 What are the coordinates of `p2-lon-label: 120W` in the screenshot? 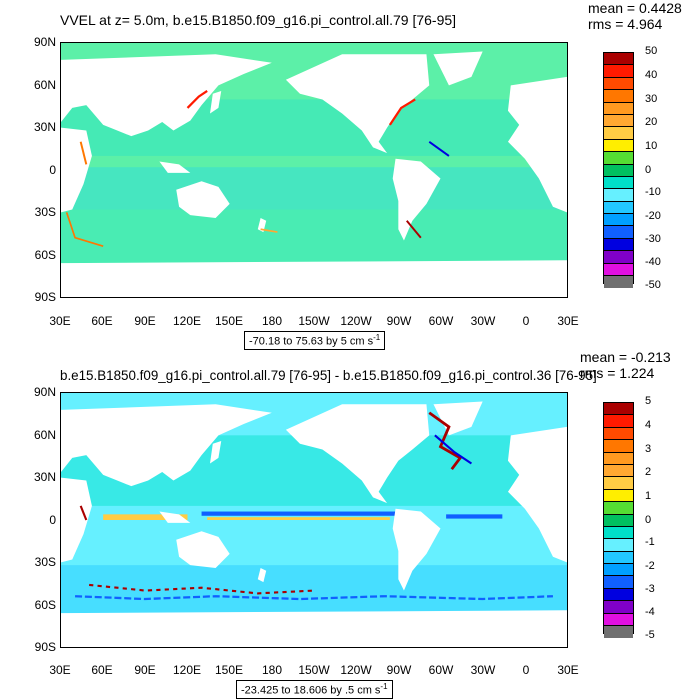 It's located at (356, 670).